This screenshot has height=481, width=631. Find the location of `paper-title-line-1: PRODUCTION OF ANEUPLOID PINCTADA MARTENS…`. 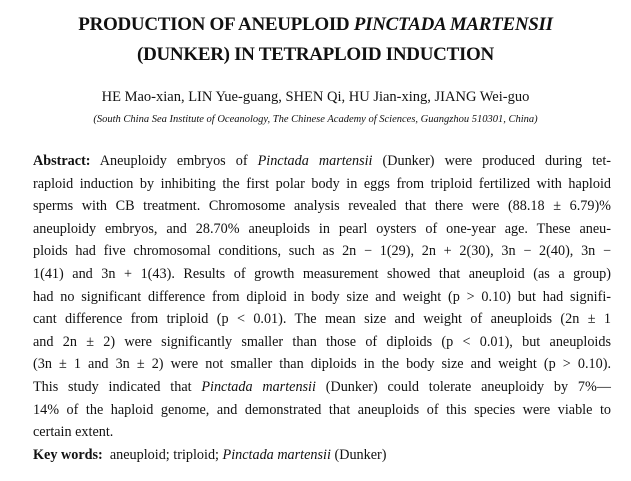

paper-title-line-1: PRODUCTION OF ANEUPLOID PINCTADA MARTENS… is located at coordinates (315, 25).